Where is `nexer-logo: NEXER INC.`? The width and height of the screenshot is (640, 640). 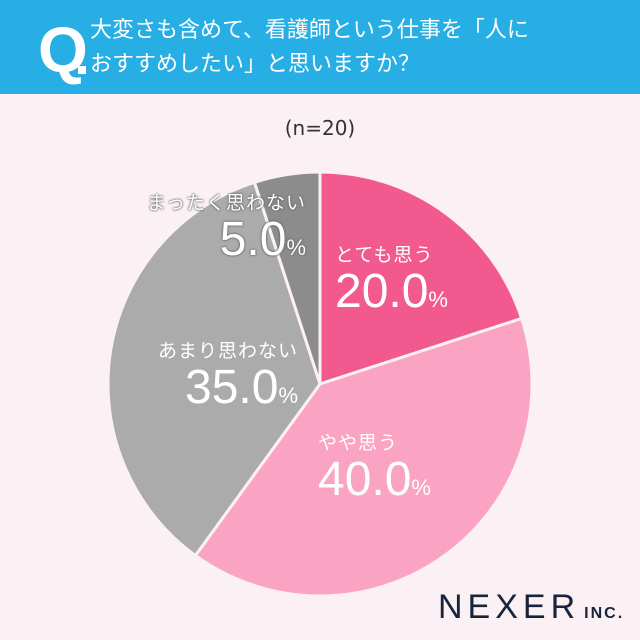 nexer-logo: NEXER INC. is located at coordinates (531, 607).